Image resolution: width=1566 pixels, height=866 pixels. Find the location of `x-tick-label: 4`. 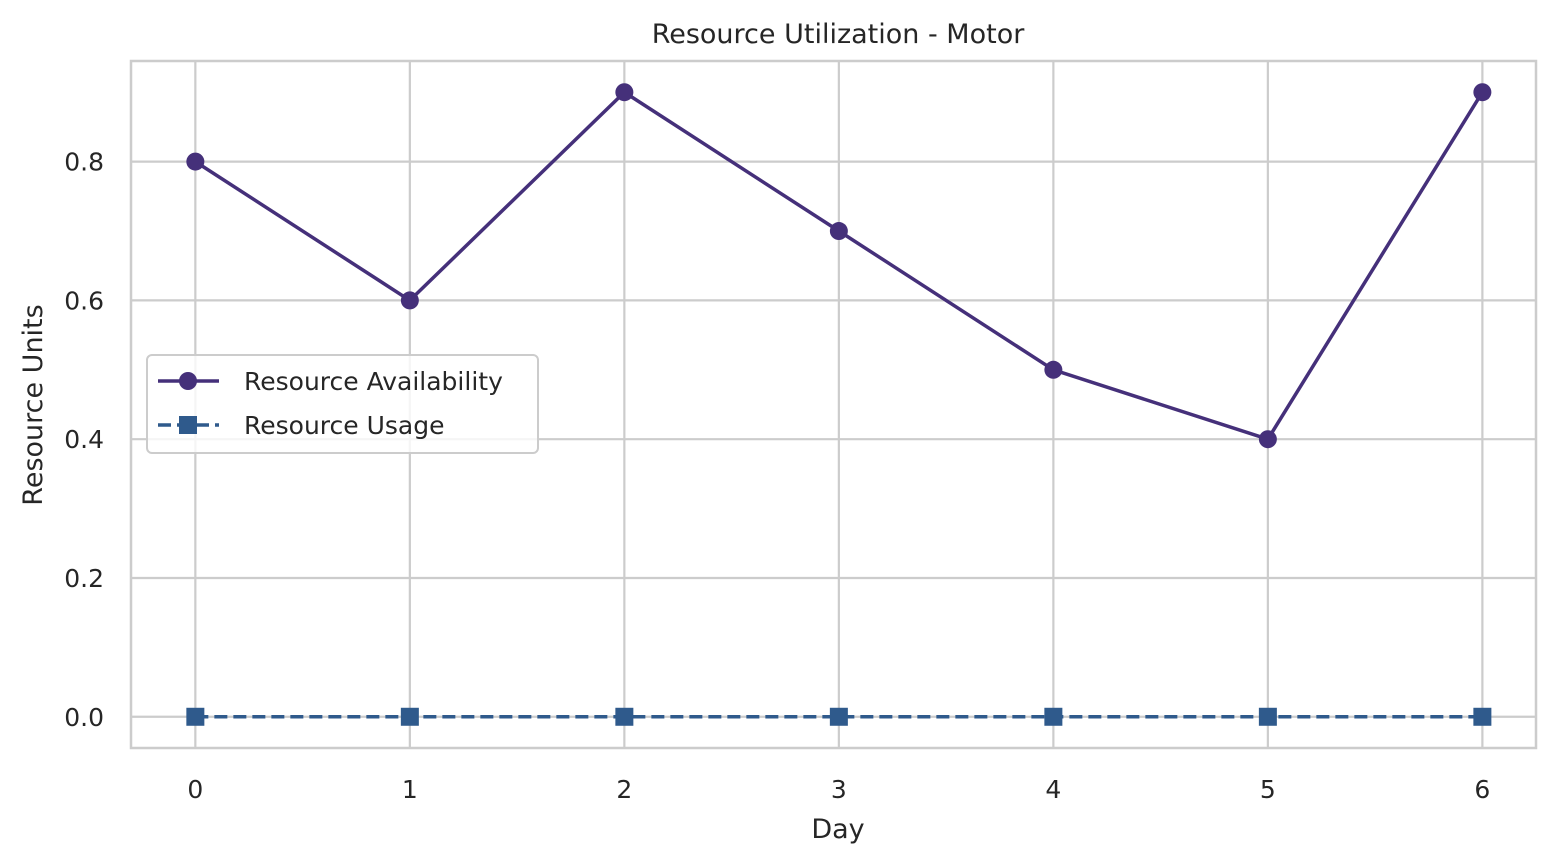

x-tick-label: 4 is located at coordinates (1053, 789).